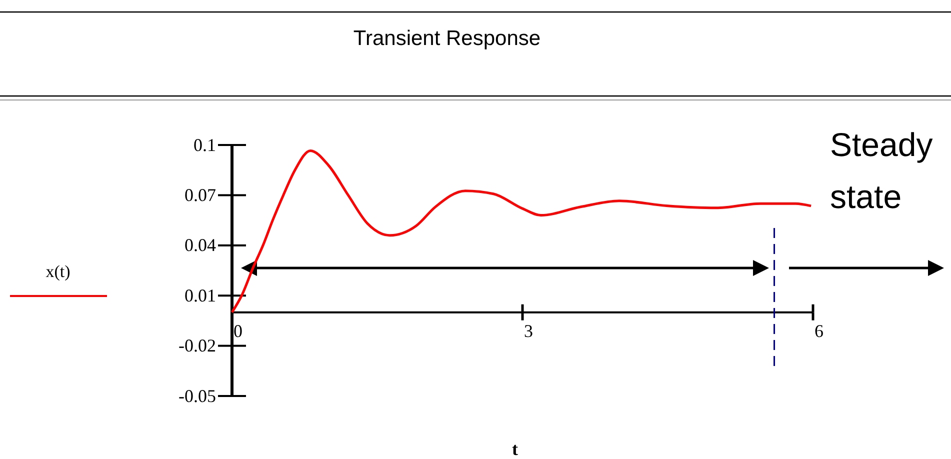 The width and height of the screenshot is (951, 459). Describe the element at coordinates (515, 449) in the screenshot. I see `x-axis-title: t` at that location.